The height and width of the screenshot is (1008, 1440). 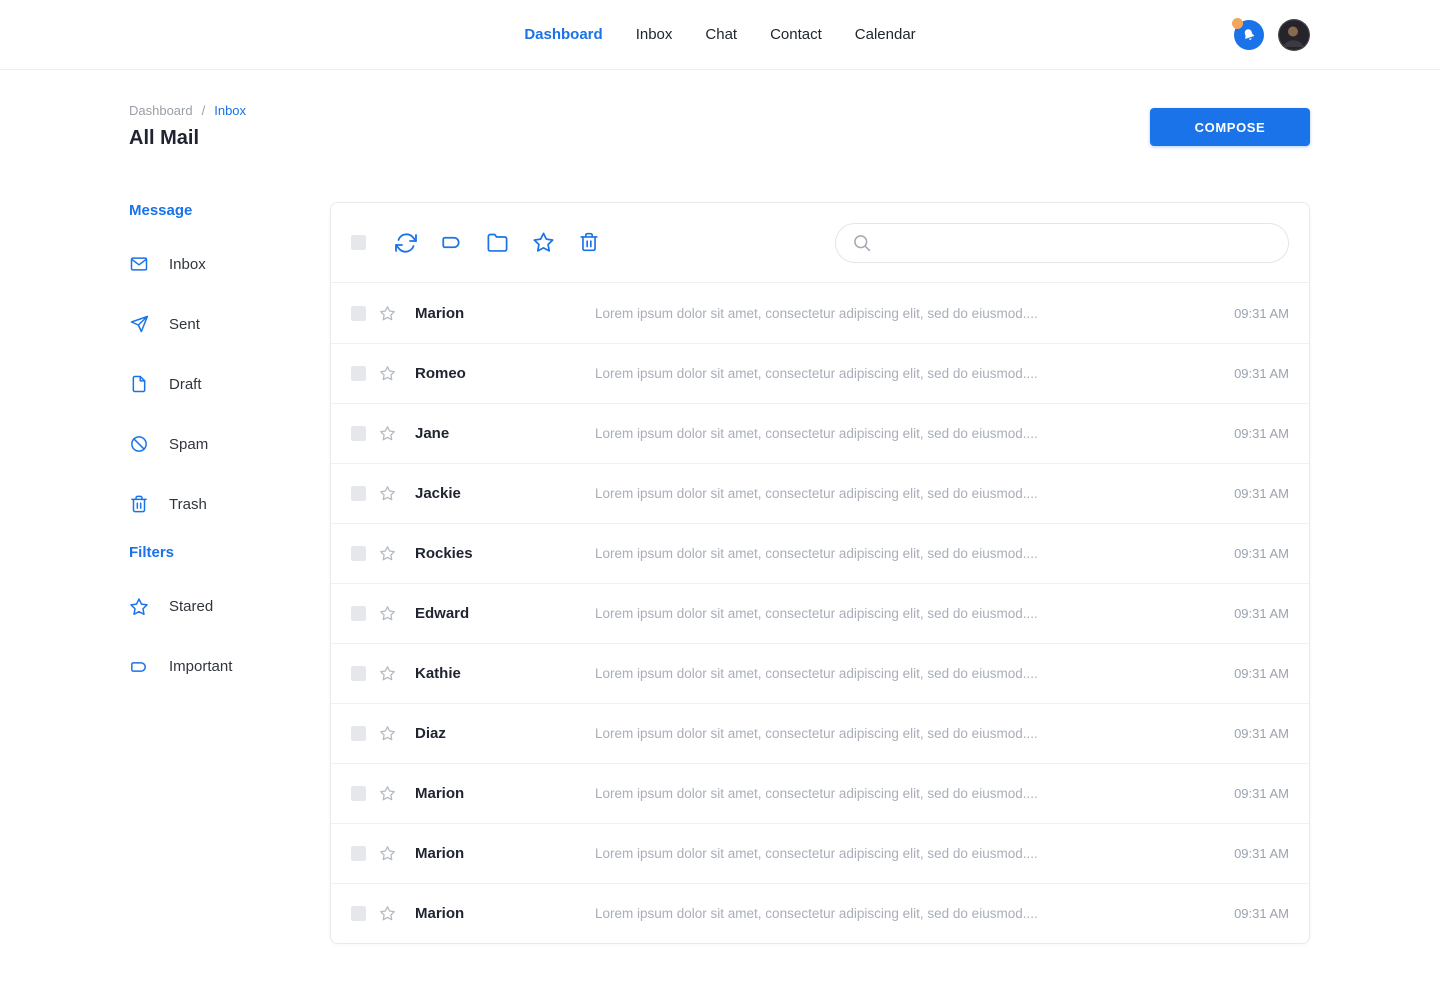 What do you see at coordinates (438, 673) in the screenshot?
I see `mail-row-sender: Kathie` at bounding box center [438, 673].